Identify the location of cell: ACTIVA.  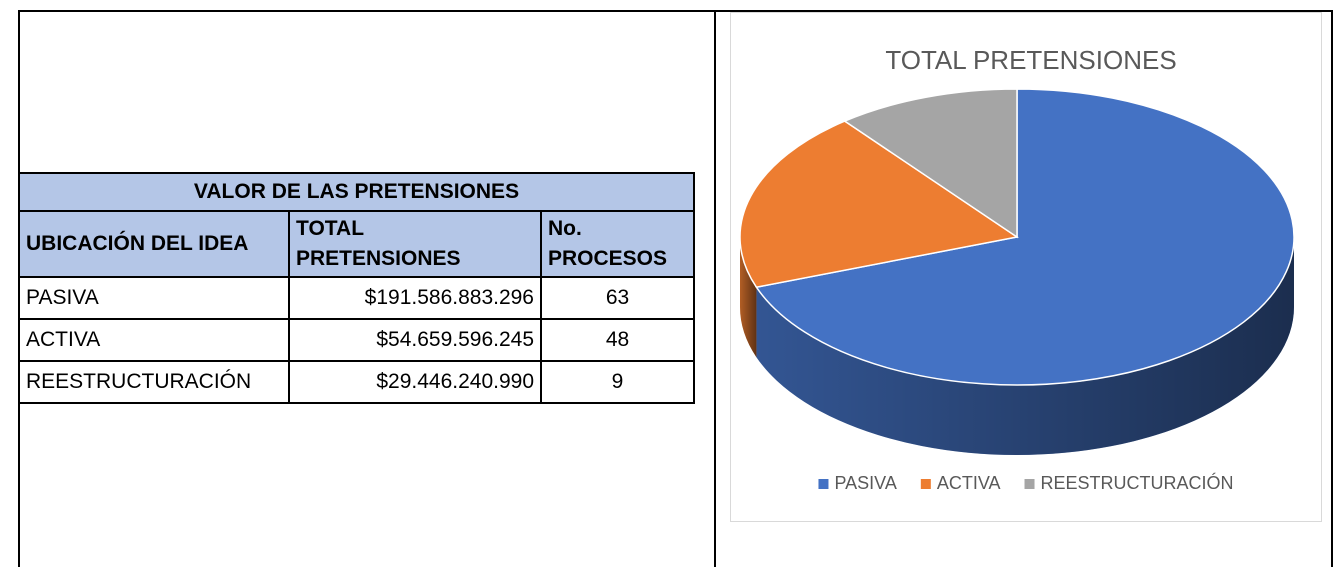
(154, 340).